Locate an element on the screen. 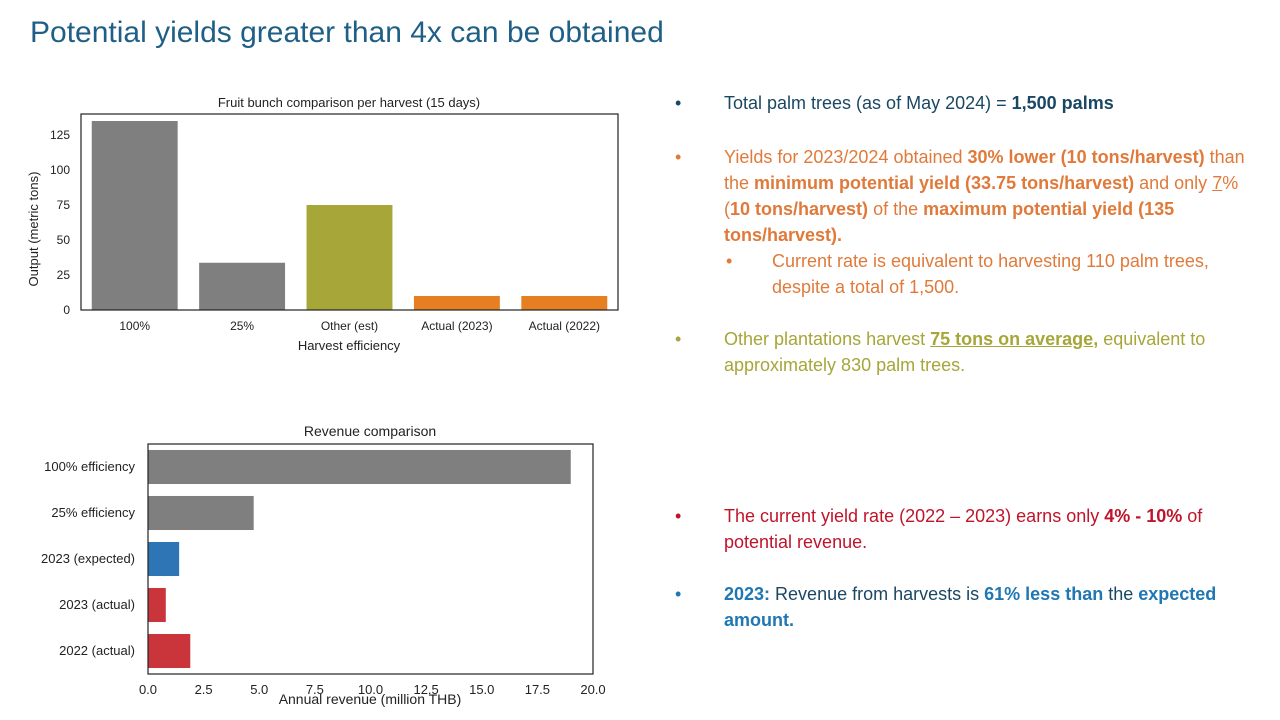  x-tick-label: 17.5 is located at coordinates (537, 689).